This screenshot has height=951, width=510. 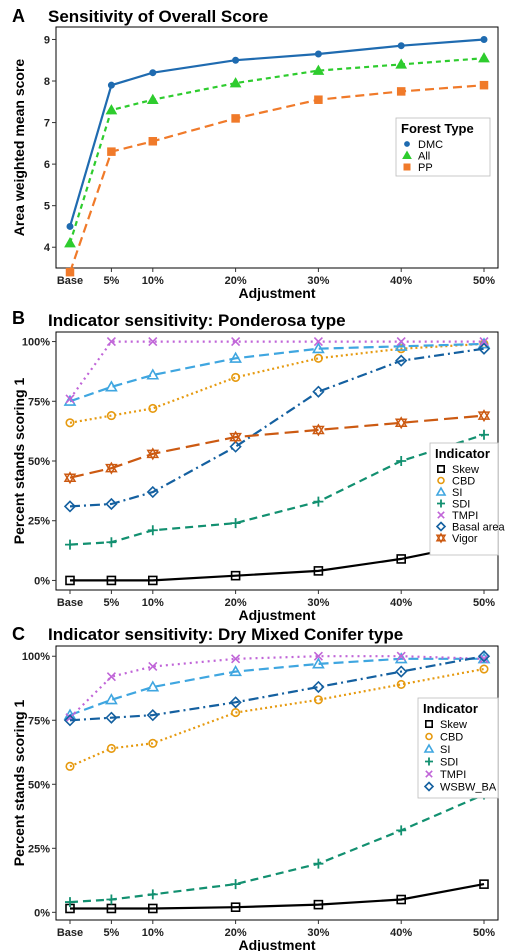 I want to click on series-line-si, so click(x=277, y=372).